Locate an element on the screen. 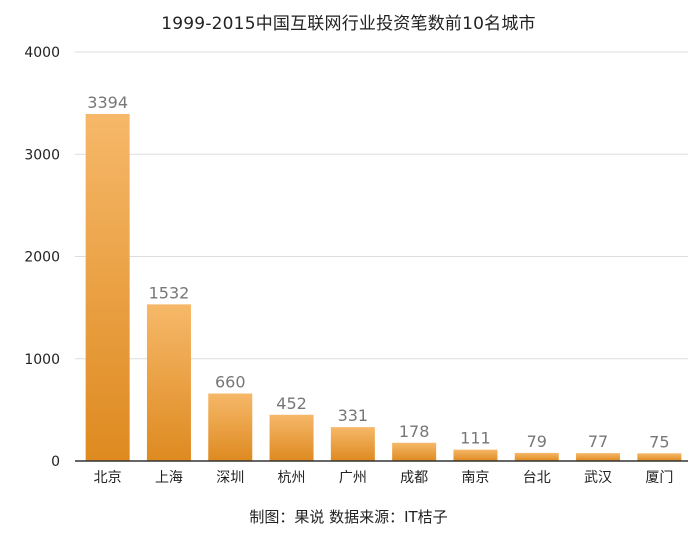  data-label: 331 is located at coordinates (353, 415).